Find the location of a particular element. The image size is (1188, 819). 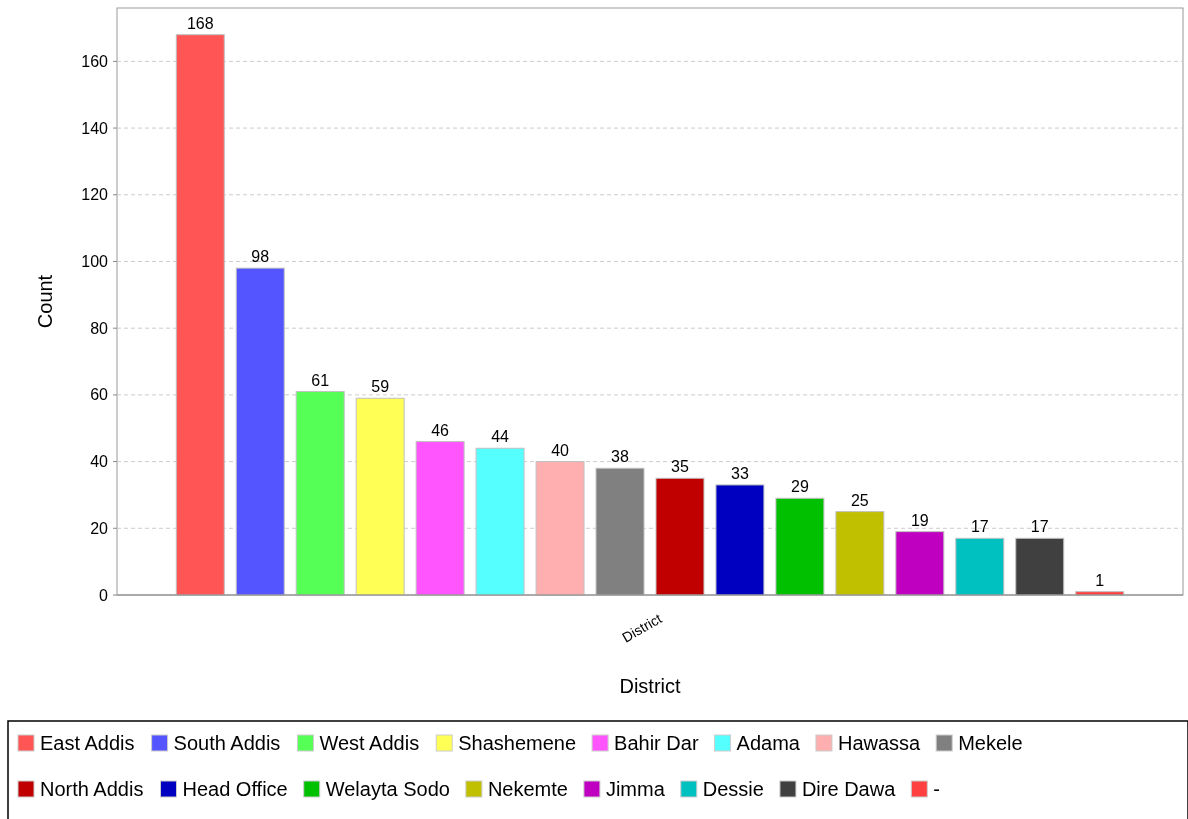

data-label: 61 is located at coordinates (320, 380).